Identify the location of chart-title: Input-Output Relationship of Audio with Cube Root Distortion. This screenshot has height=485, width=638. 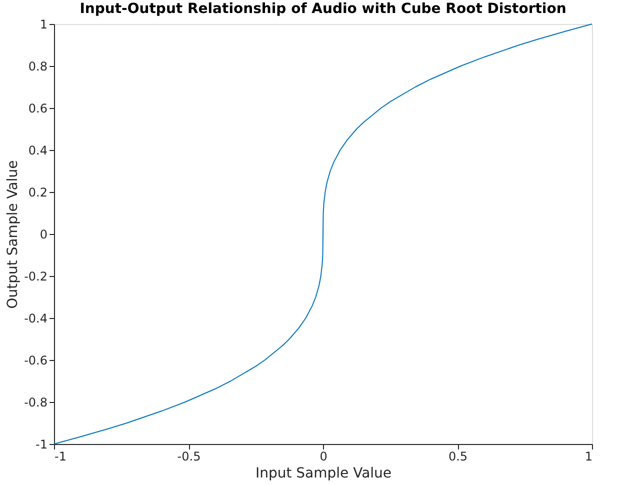
(323, 9).